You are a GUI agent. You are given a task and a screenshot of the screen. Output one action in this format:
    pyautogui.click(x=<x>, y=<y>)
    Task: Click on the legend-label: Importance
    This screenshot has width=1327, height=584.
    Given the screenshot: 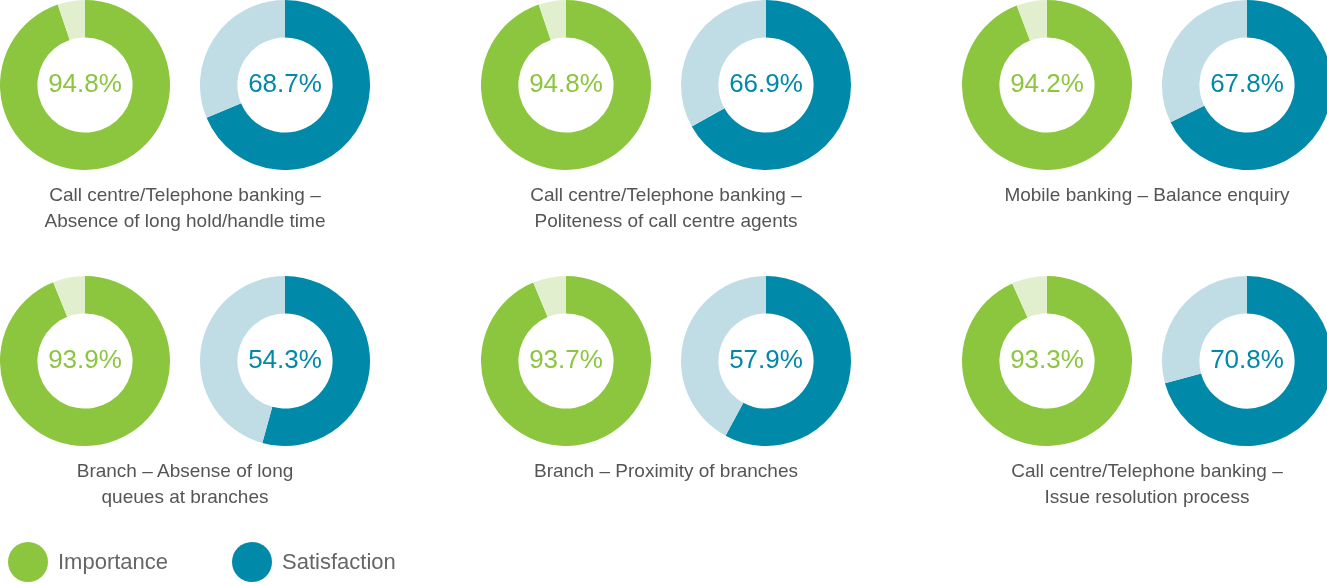 What is the action you would take?
    pyautogui.click(x=113, y=562)
    